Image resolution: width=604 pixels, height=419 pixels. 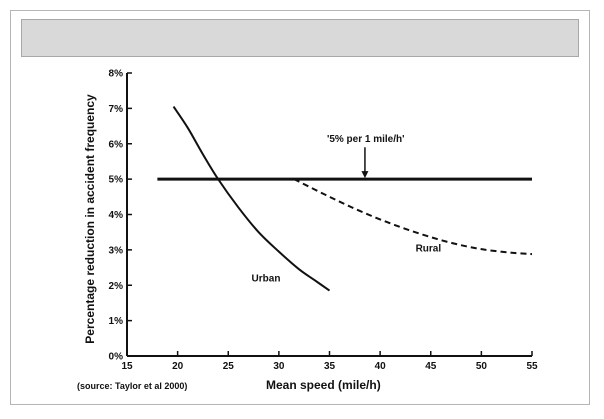 What do you see at coordinates (229, 366) in the screenshot?
I see `x-tick-label: 25` at bounding box center [229, 366].